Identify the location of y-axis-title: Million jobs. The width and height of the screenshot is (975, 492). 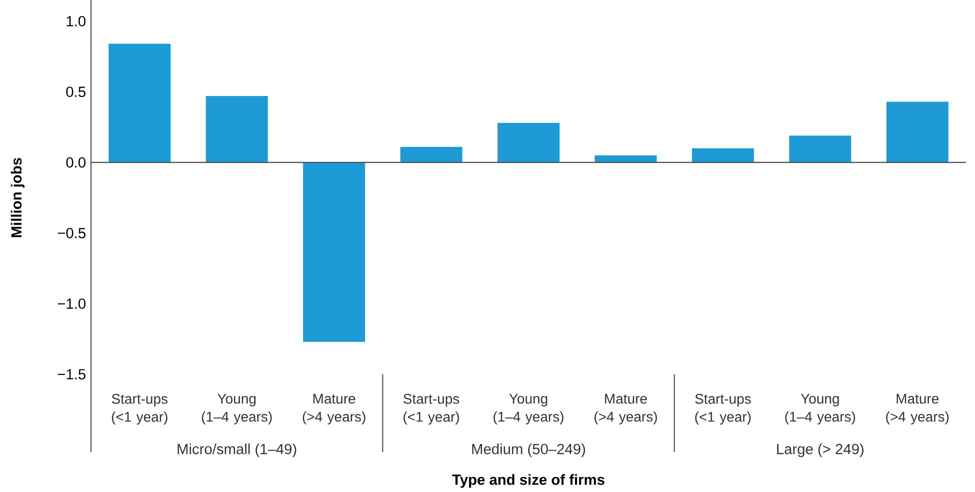
(17, 198).